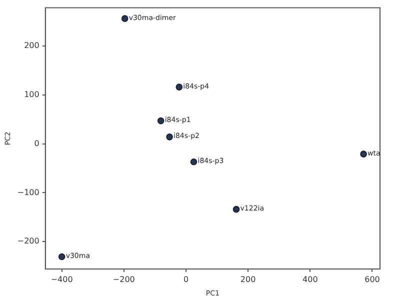 The height and width of the screenshot is (302, 396). Describe the element at coordinates (186, 279) in the screenshot. I see `x-tick-label: 0` at that location.